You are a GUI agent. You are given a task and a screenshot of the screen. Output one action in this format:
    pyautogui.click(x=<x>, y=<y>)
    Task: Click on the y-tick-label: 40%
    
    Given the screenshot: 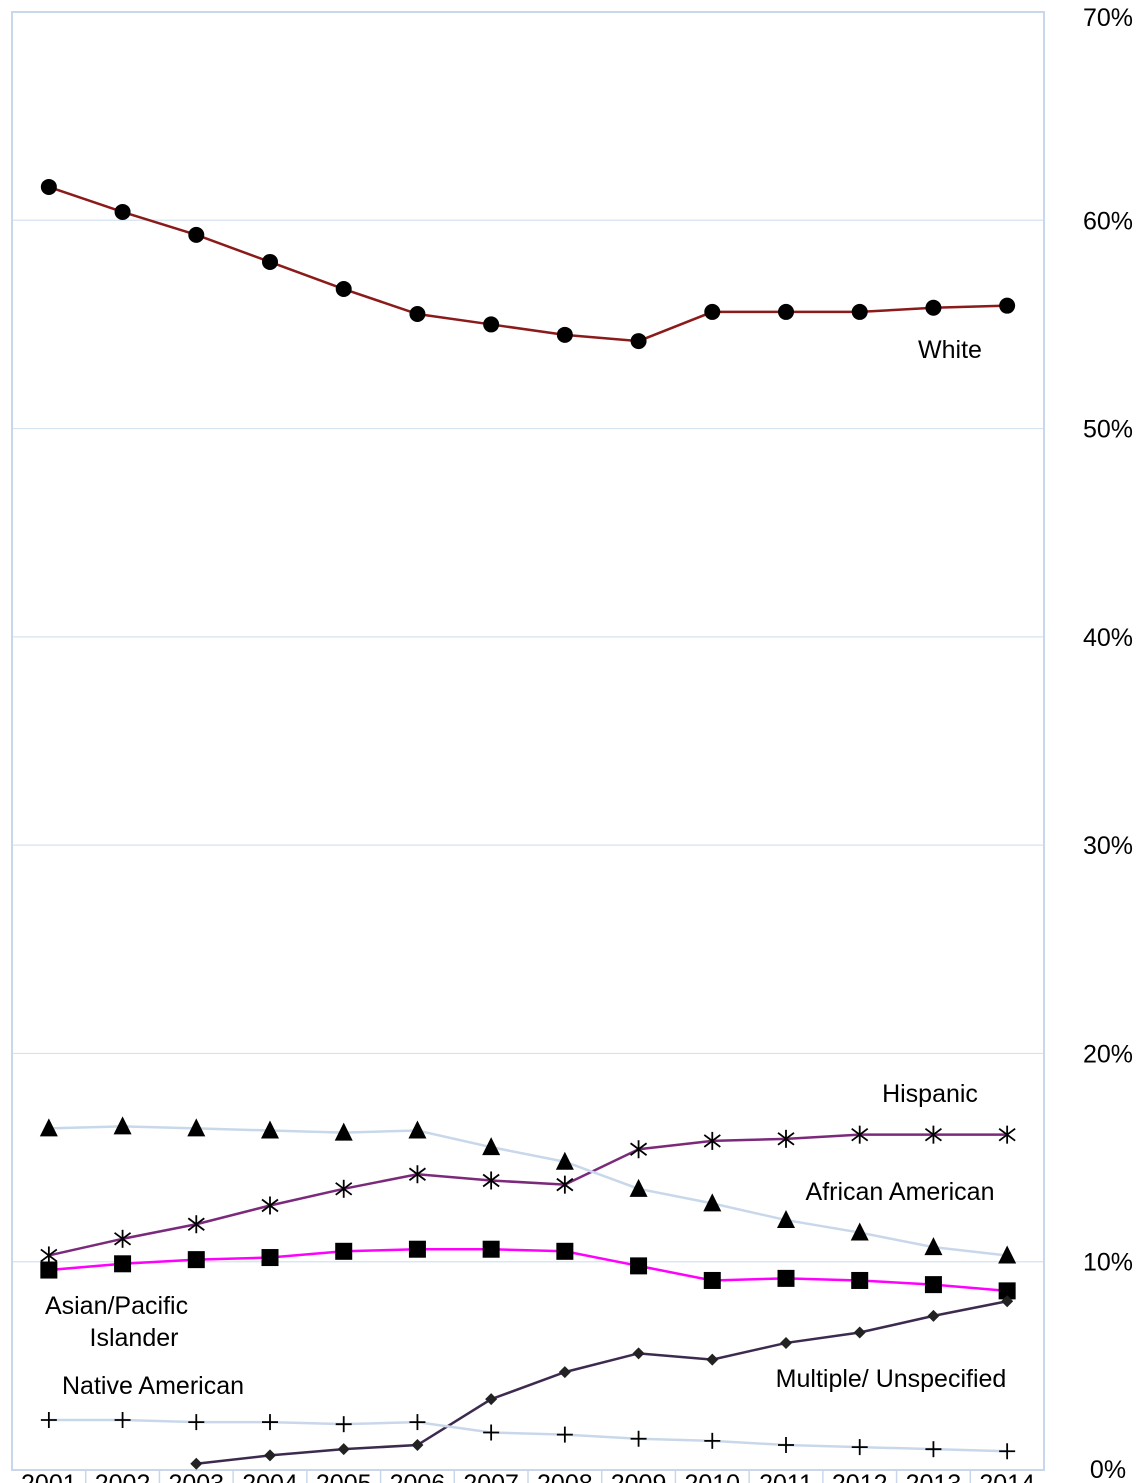 What is the action you would take?
    pyautogui.click(x=1108, y=638)
    